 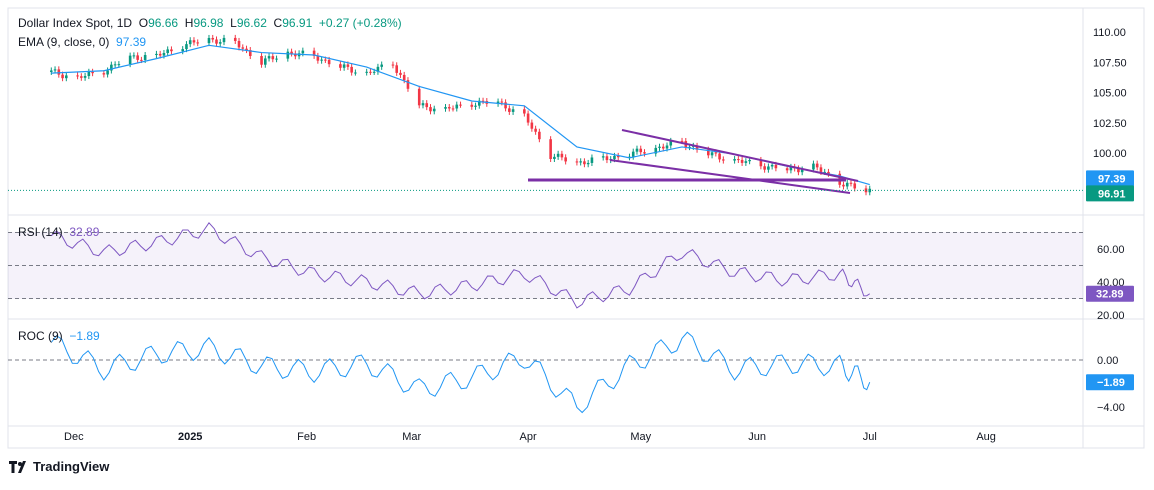 What do you see at coordinates (460, 372) in the screenshot?
I see `roc-line` at bounding box center [460, 372].